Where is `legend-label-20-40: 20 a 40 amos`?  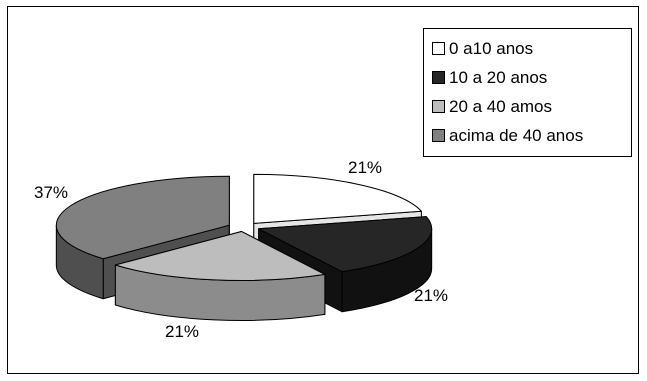
legend-label-20-40: 20 a 40 amos is located at coordinates (501, 106).